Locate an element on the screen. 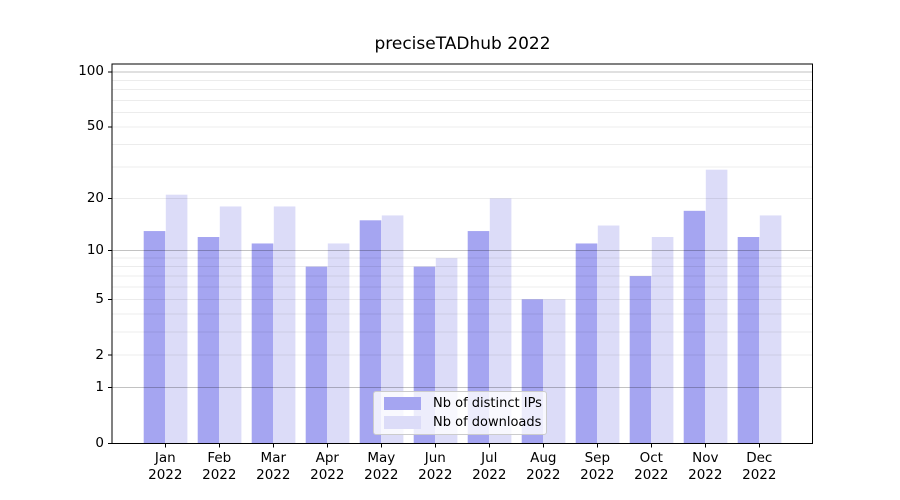 Image resolution: width=900 pixels, height=500 pixels. legend-item-downloads: Nb of downloads is located at coordinates (465, 422).